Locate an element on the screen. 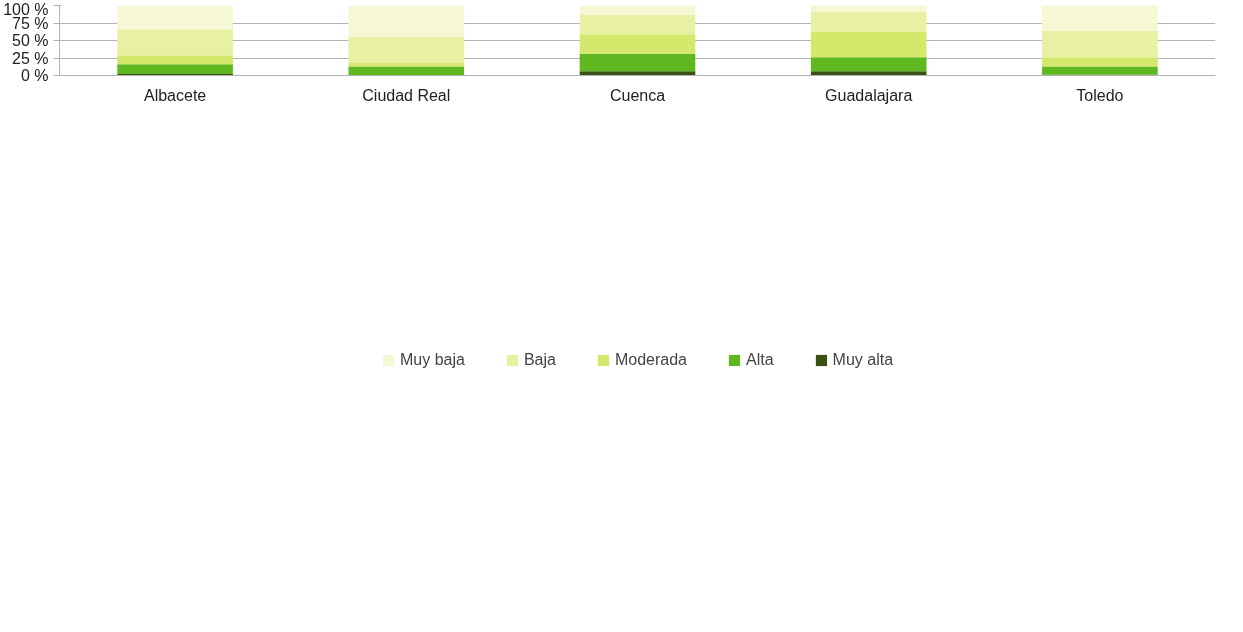  legend-label: Moderada is located at coordinates (650, 360).